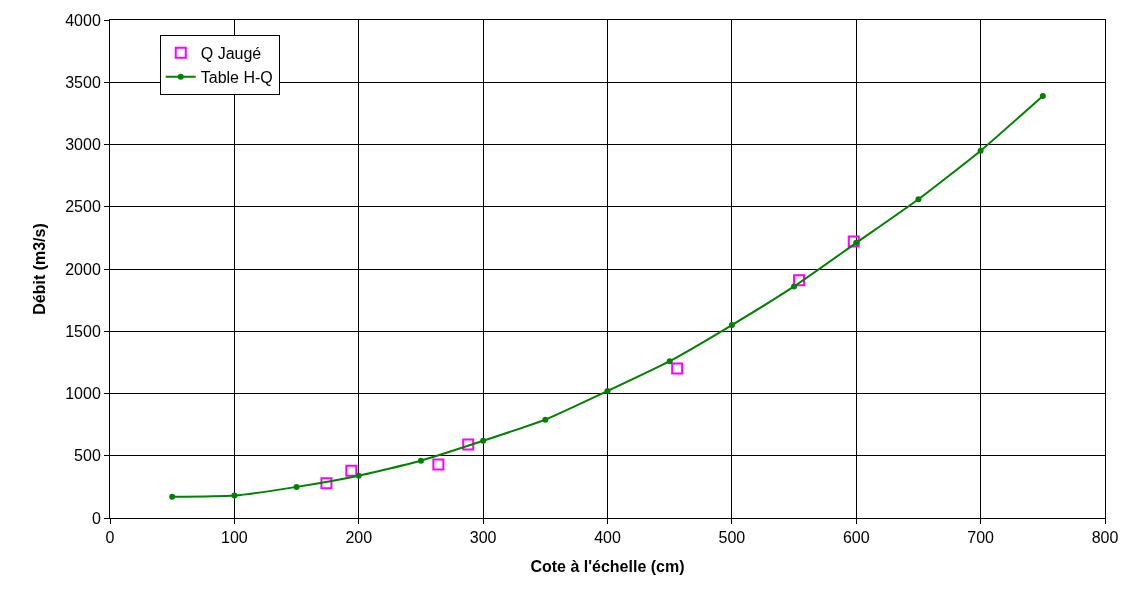  Describe the element at coordinates (83, 394) in the screenshot. I see `y-tick-label: 1000` at that location.